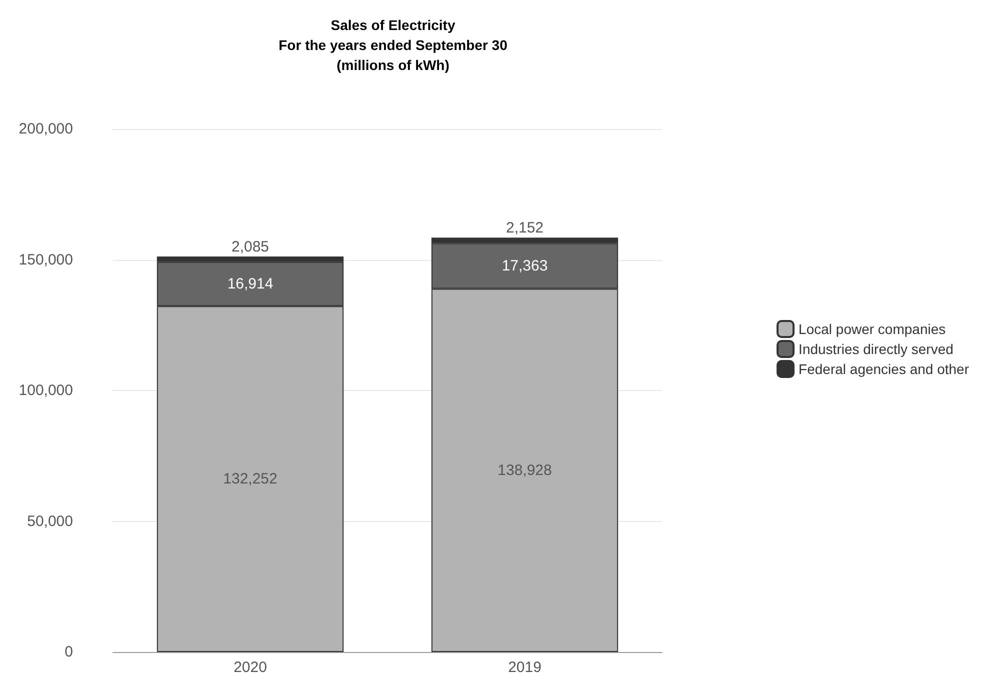 The width and height of the screenshot is (992, 698). What do you see at coordinates (525, 470) in the screenshot?
I see `data-label: 138,928` at bounding box center [525, 470].